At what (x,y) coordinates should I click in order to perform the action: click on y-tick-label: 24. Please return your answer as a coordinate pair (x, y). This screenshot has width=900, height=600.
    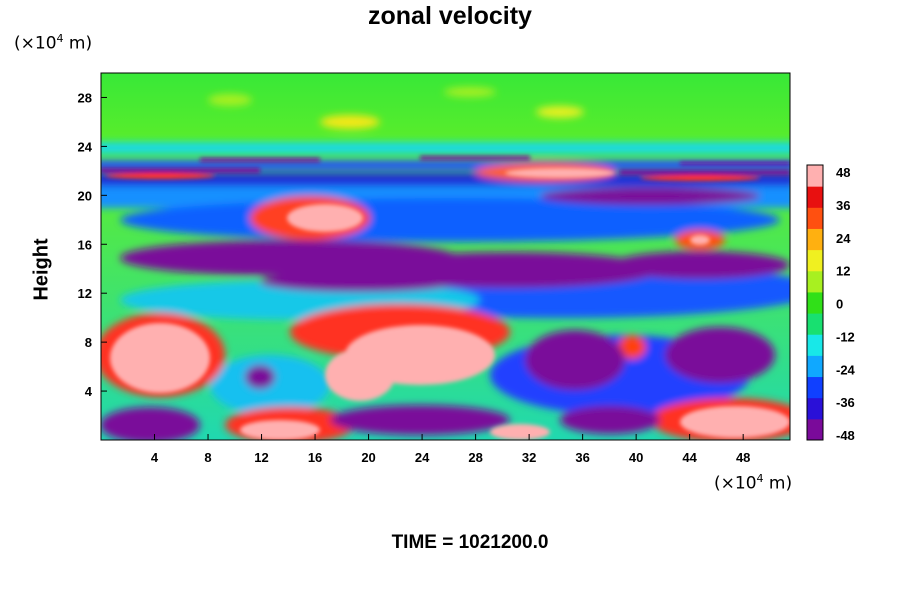
    Looking at the image, I should click on (85, 146).